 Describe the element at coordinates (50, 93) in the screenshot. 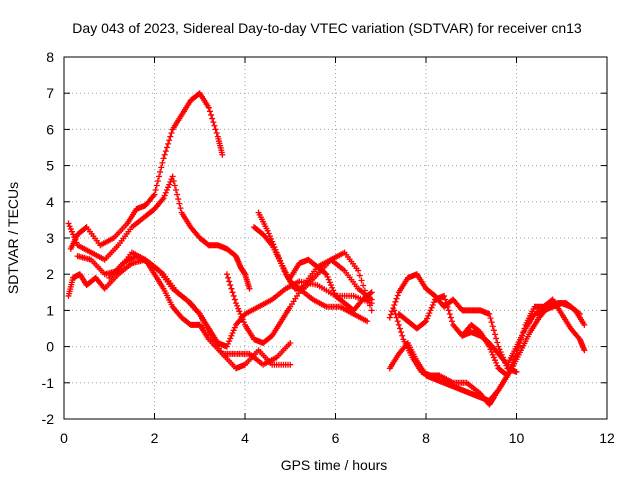

I see `y-tick-label: 7` at that location.